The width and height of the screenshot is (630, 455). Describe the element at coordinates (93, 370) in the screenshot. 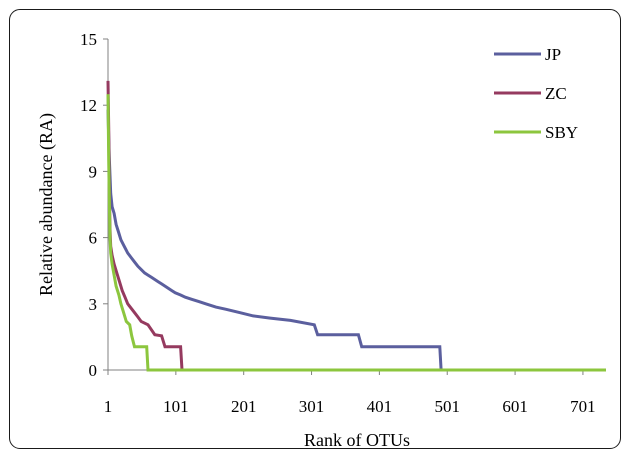

I see `y-tick-label: 0` at that location.